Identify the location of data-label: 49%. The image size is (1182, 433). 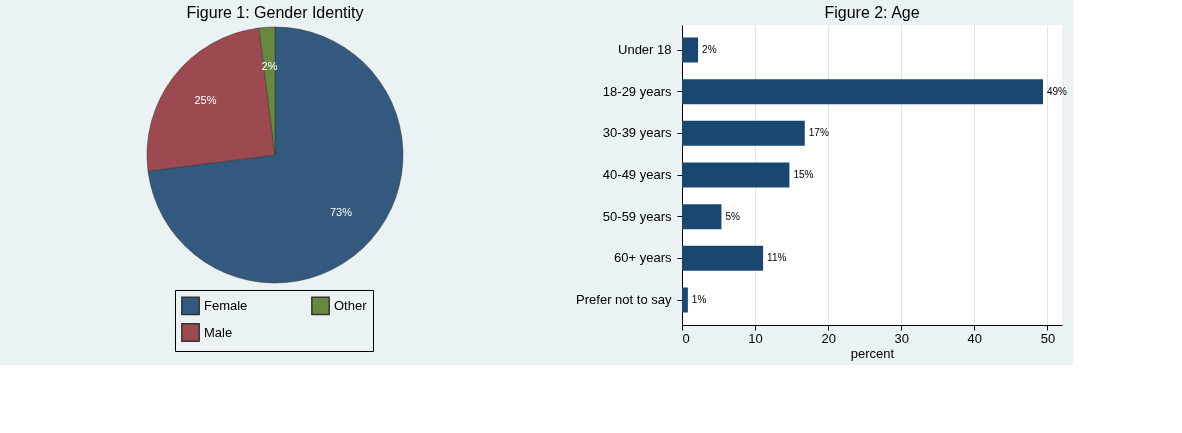
(1057, 91).